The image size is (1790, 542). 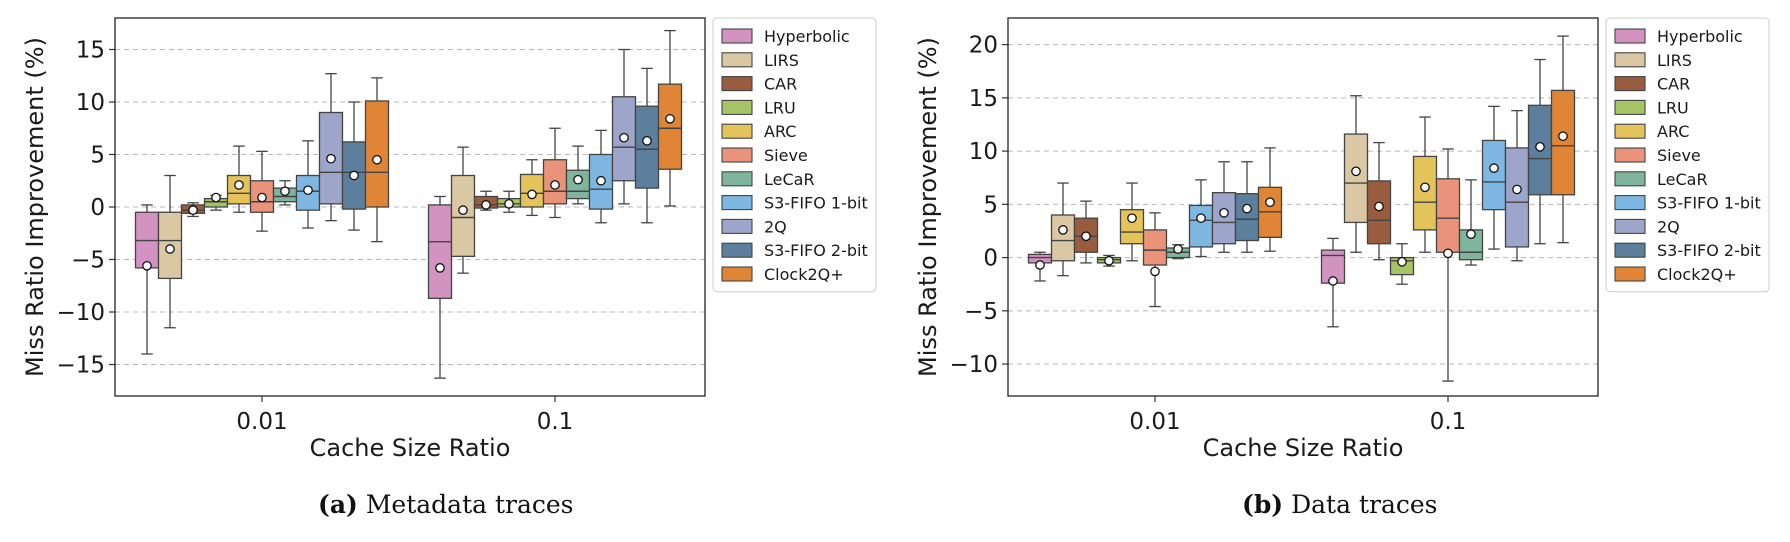 I want to click on panel-b-ytick-label: 0, so click(x=990, y=259).